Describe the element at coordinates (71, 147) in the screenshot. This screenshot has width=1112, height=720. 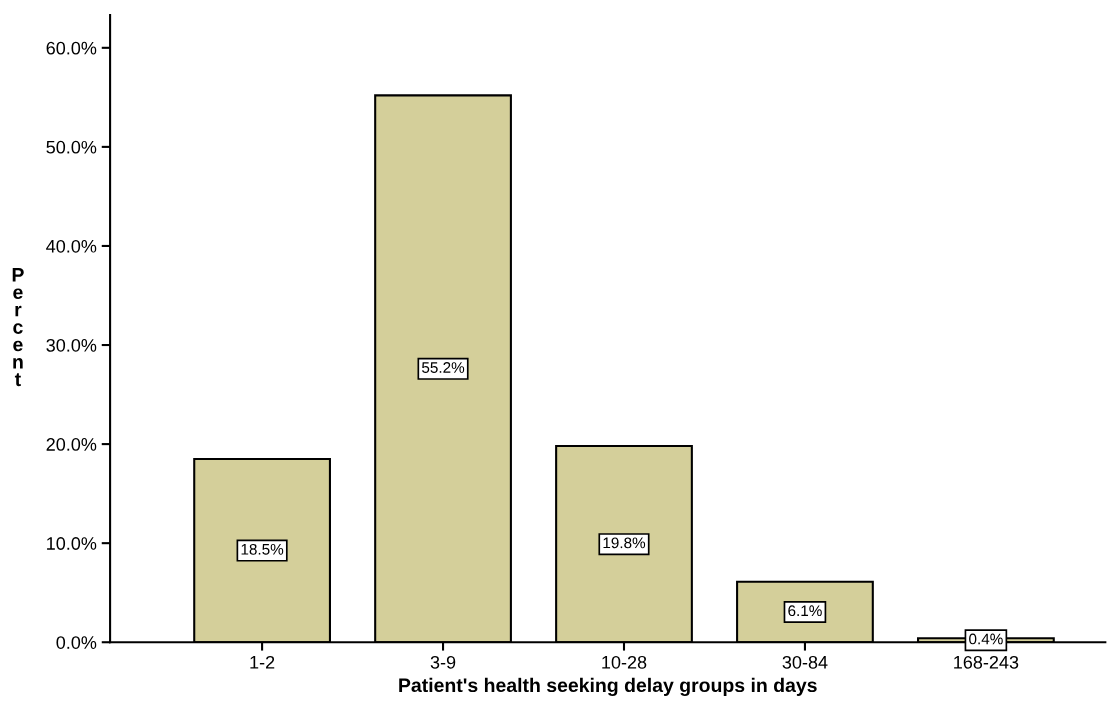
I see `y-tick-label: 50.0%` at that location.